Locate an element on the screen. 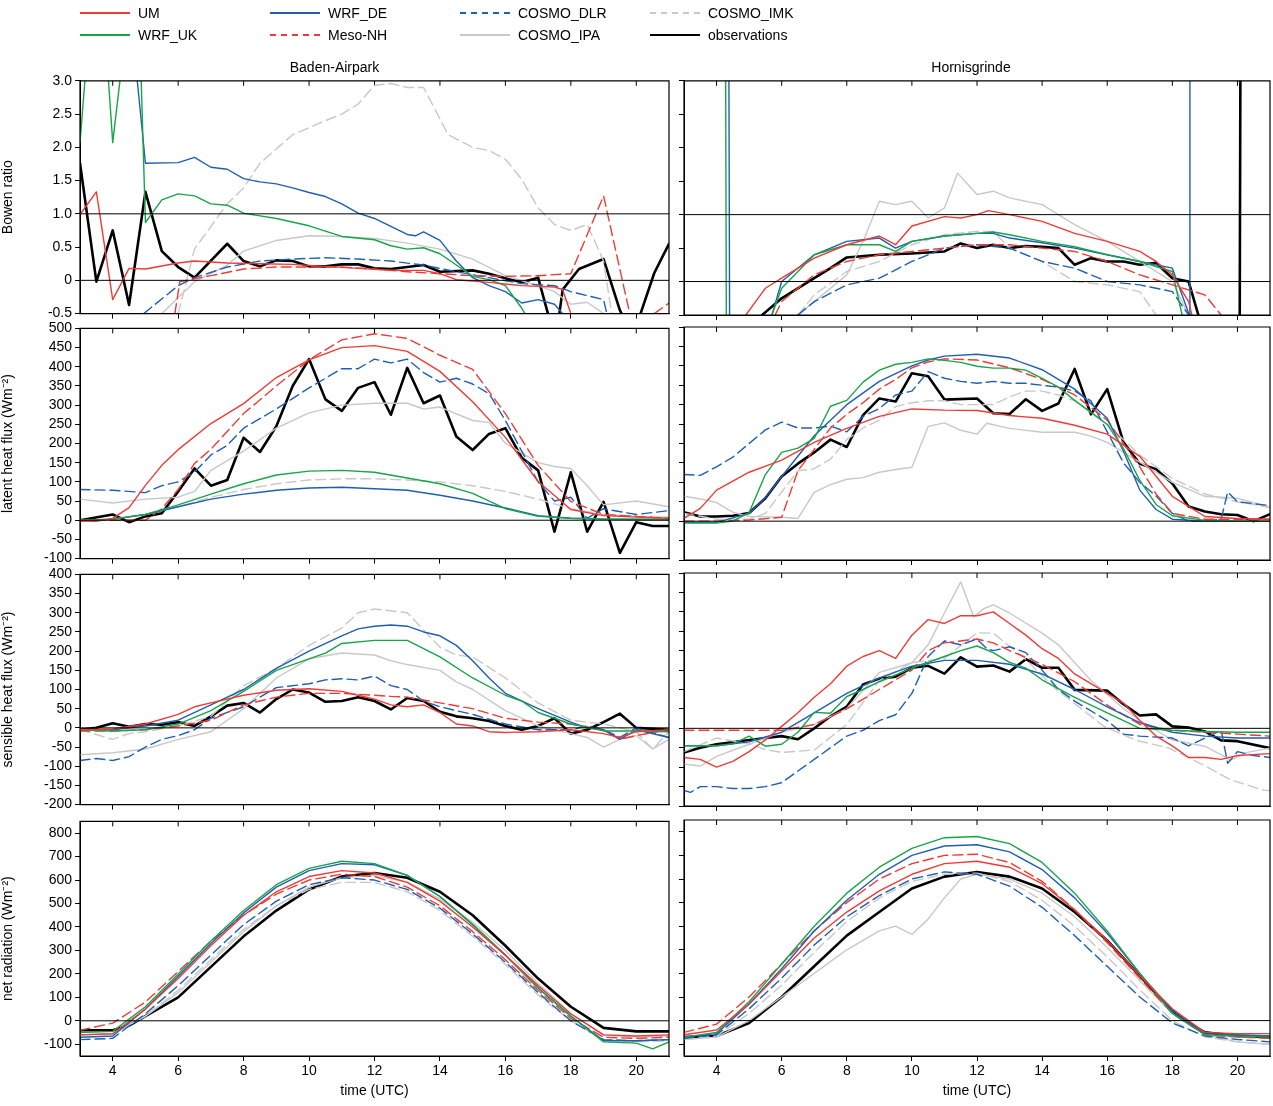  y-tick-label: -150 is located at coordinates (58, 784).